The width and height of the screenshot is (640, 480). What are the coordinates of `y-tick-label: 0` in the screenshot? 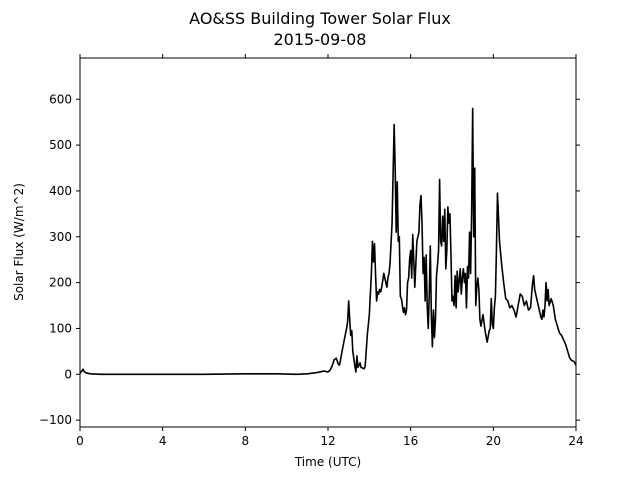 It's located at (68, 374).